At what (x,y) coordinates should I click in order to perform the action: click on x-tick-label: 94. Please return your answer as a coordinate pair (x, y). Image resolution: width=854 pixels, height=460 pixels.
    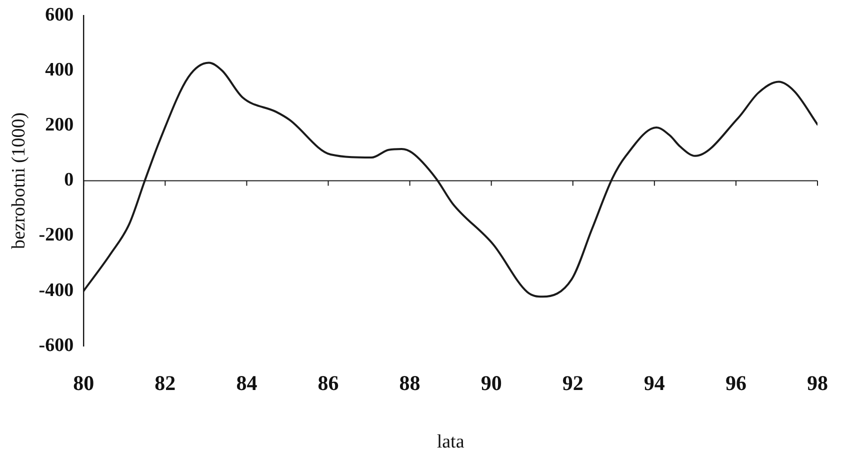
    Looking at the image, I should click on (655, 383).